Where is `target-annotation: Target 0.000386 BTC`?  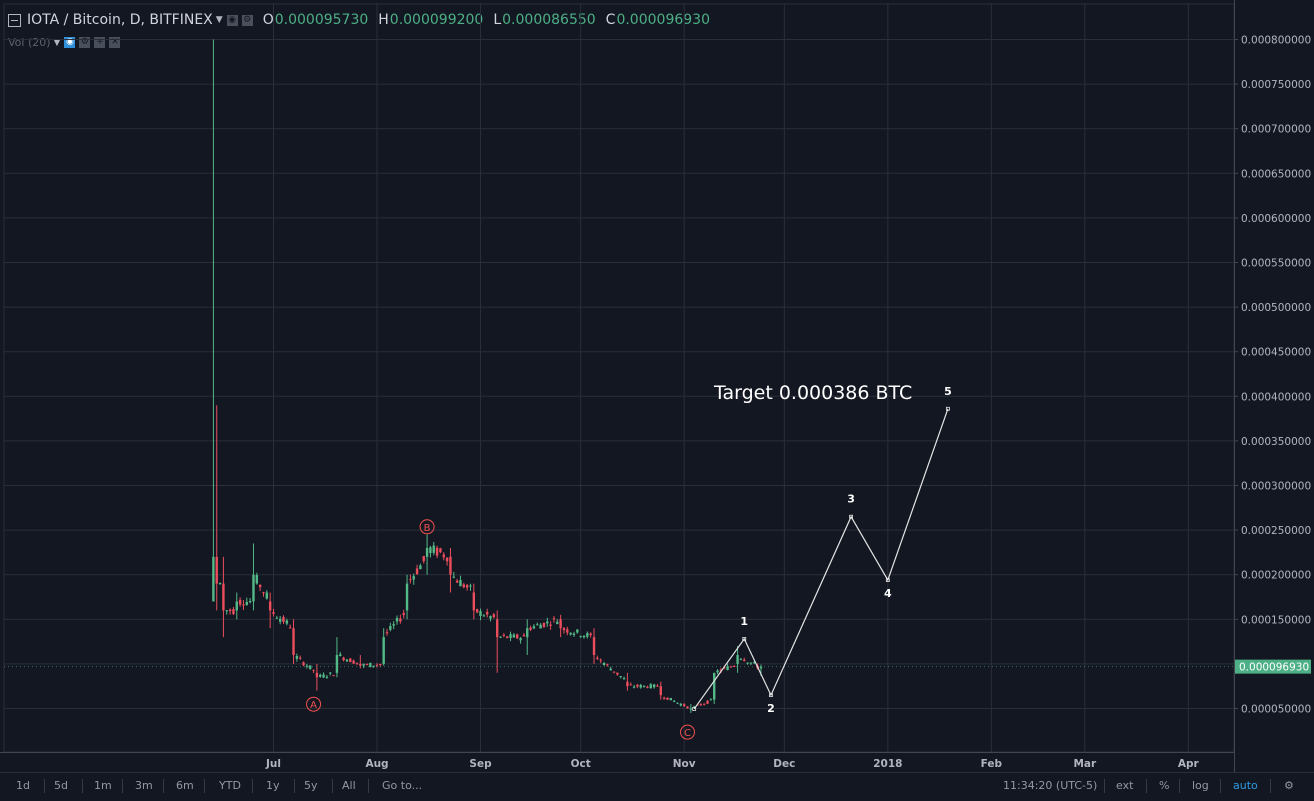
target-annotation: Target 0.000386 BTC is located at coordinates (812, 393).